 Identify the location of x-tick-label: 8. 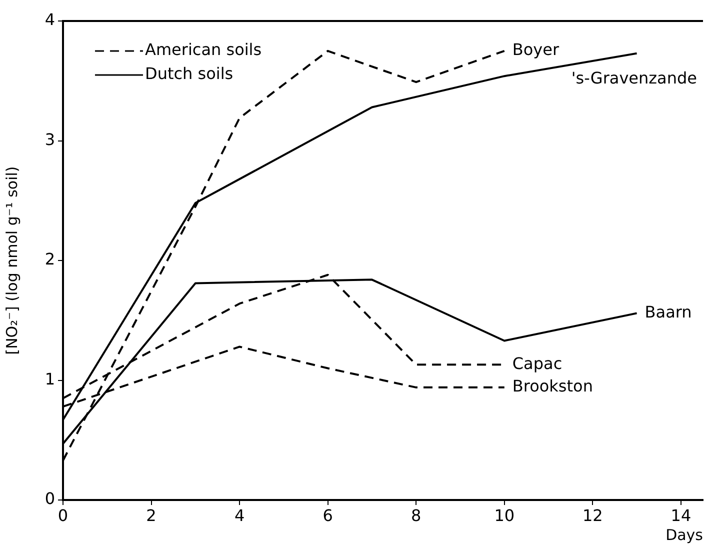
(416, 515).